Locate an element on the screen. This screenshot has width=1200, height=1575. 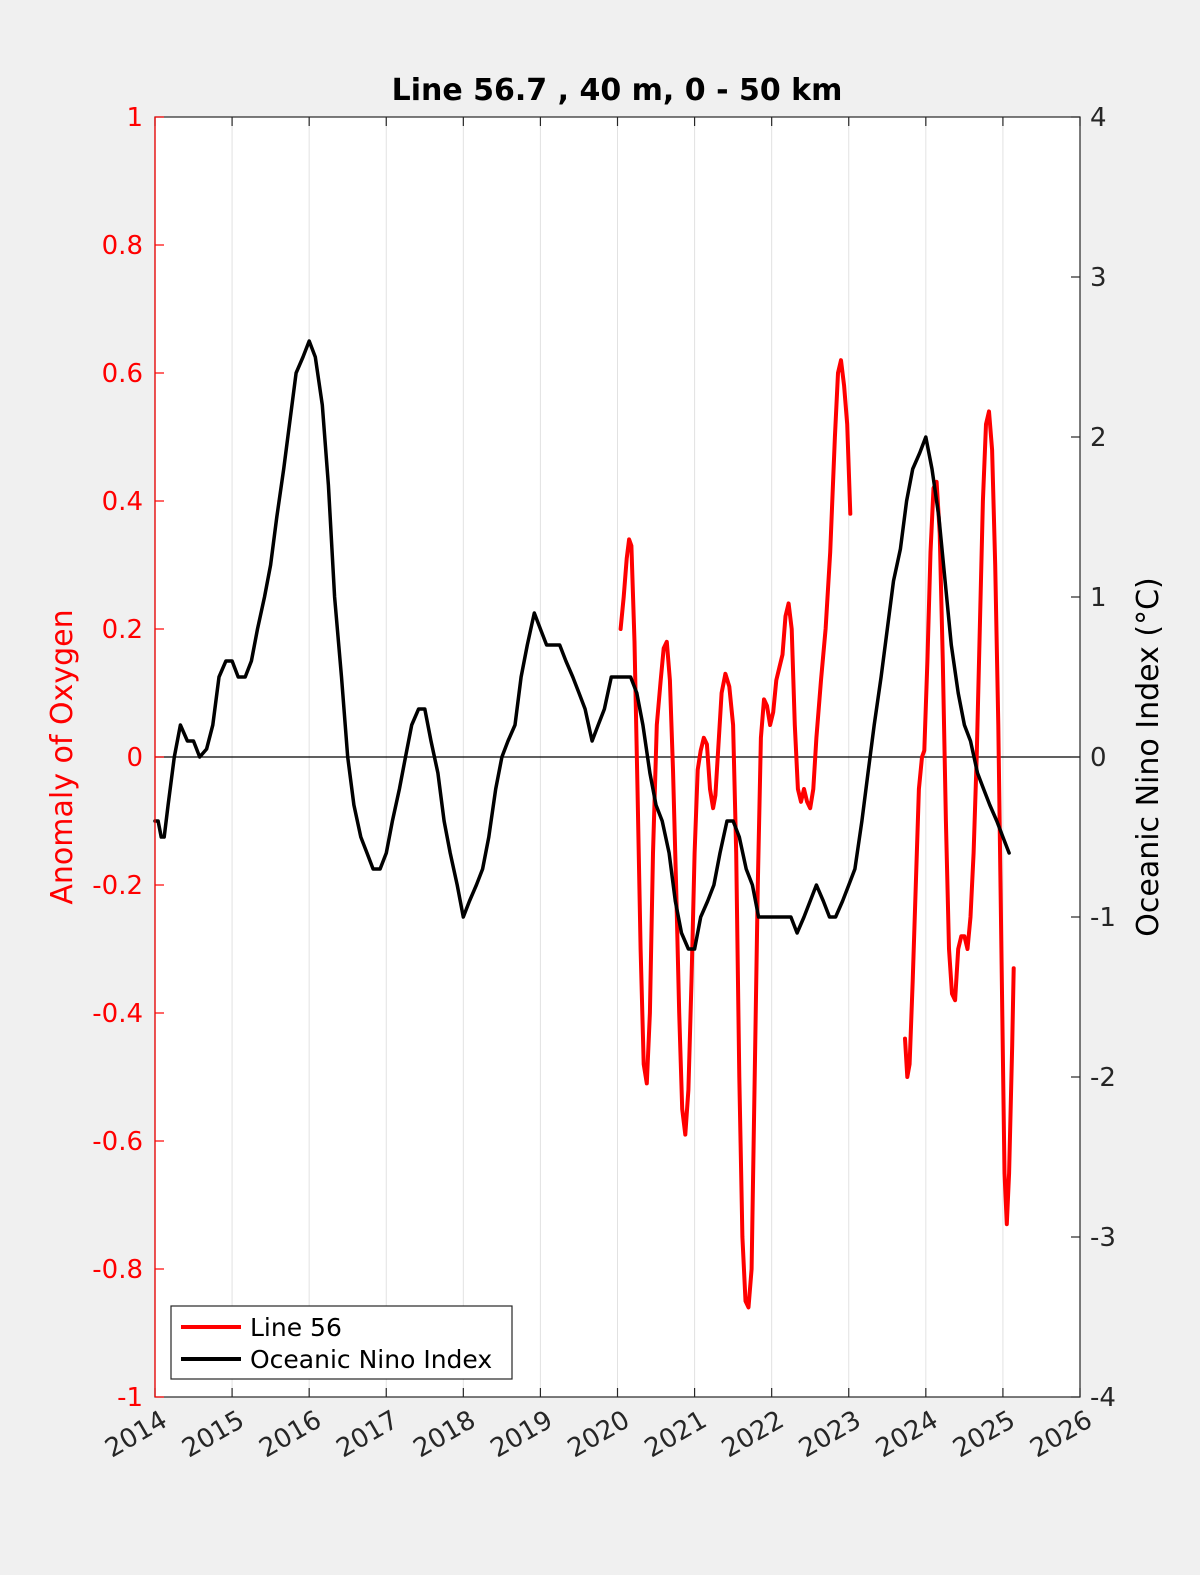
y-left-tick-label: 0.8 is located at coordinates (122, 246).